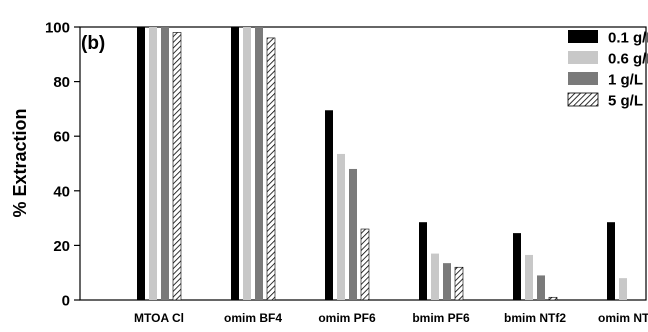 This screenshot has height=332, width=648. What do you see at coordinates (57, 28) in the screenshot?
I see `y-tick-label: 100` at bounding box center [57, 28].